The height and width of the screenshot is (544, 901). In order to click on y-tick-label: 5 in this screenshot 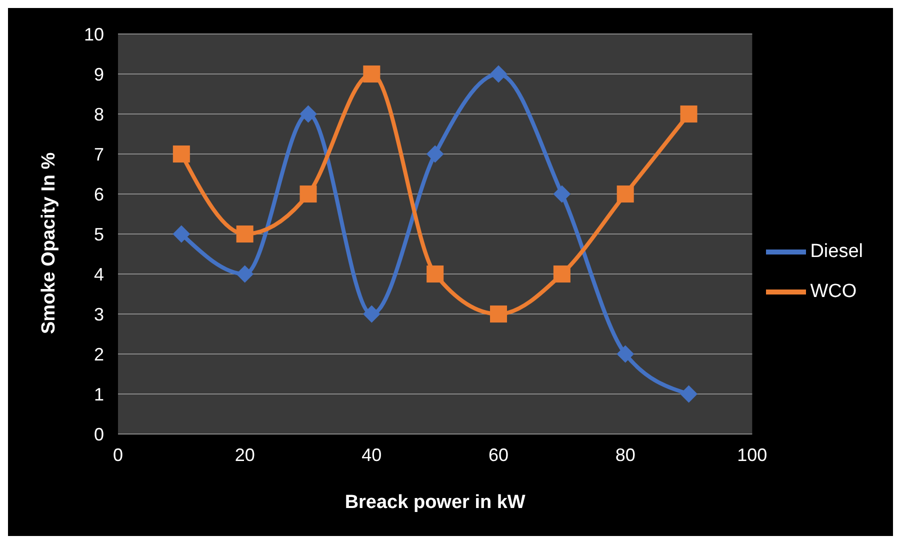, I will do `click(99, 234)`.